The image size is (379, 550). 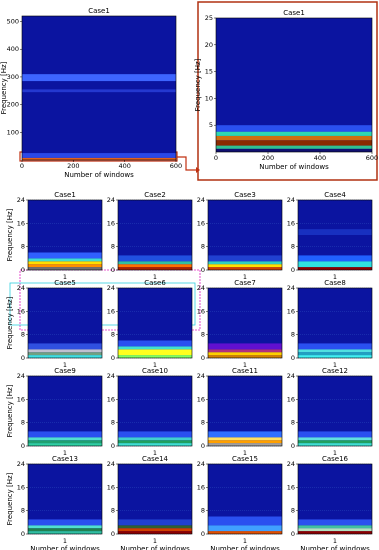 What do you see at coordinates (335, 283) in the screenshot?
I see `panel-title: Case8` at bounding box center [335, 283].